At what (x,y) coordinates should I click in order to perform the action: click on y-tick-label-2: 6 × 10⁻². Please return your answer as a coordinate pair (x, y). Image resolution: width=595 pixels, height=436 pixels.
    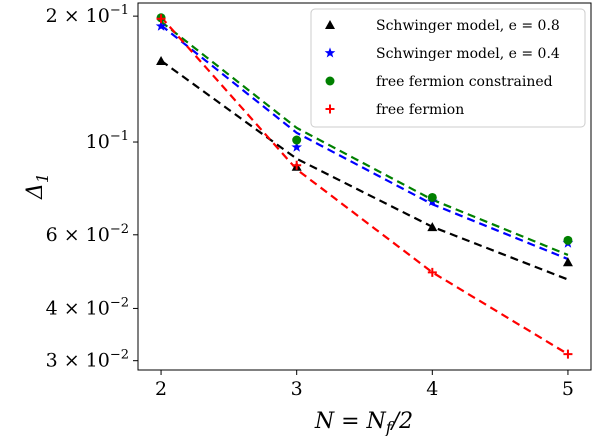
    Looking at the image, I should click on (87, 234).